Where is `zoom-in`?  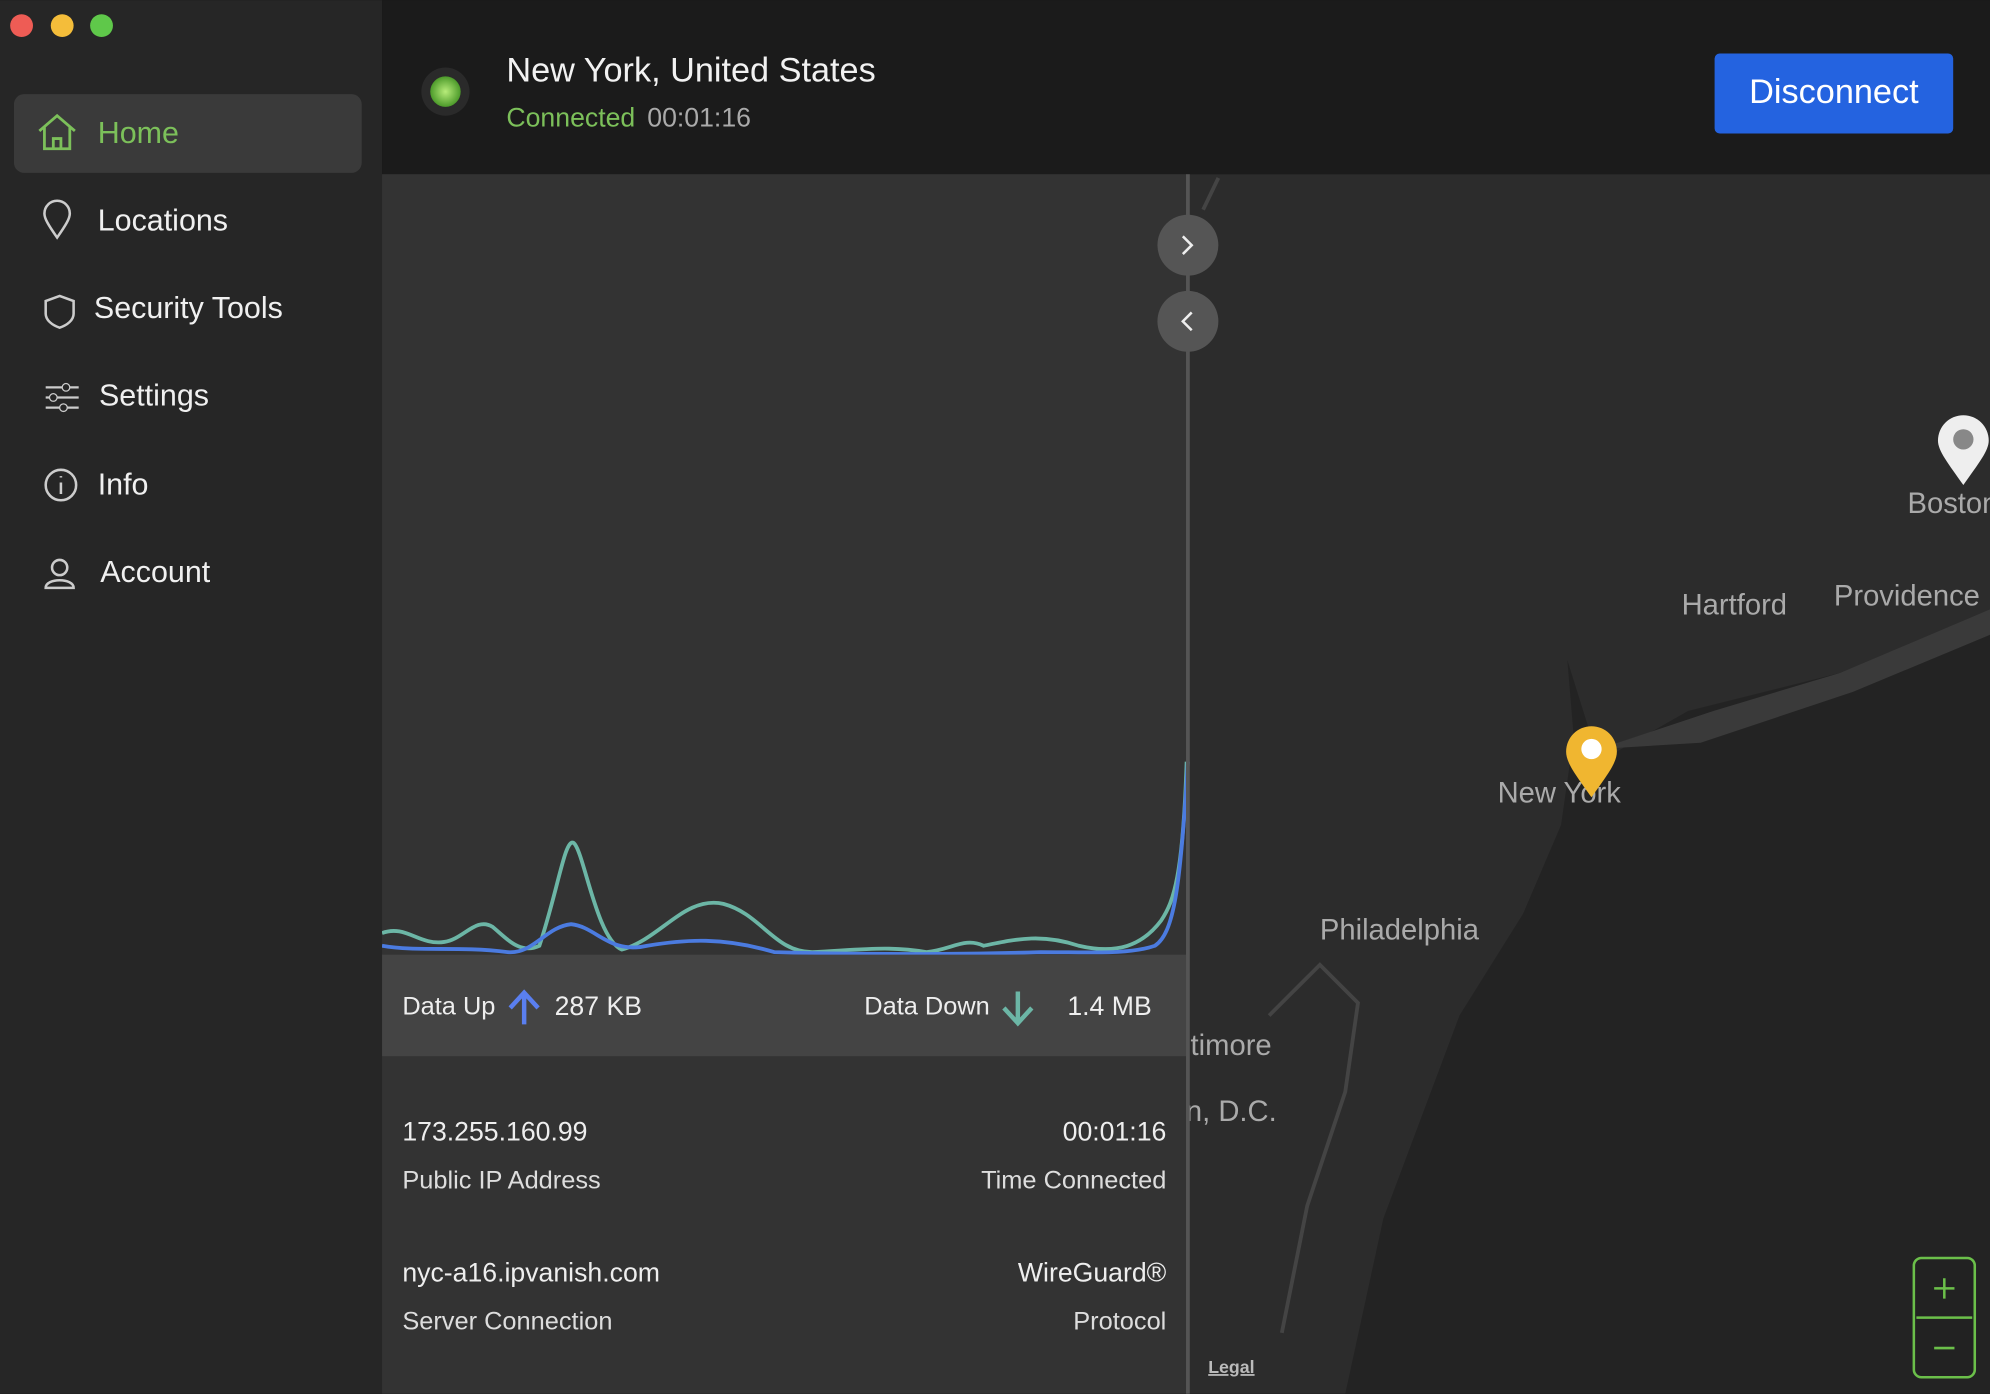
zoom-in is located at coordinates (1944, 1288).